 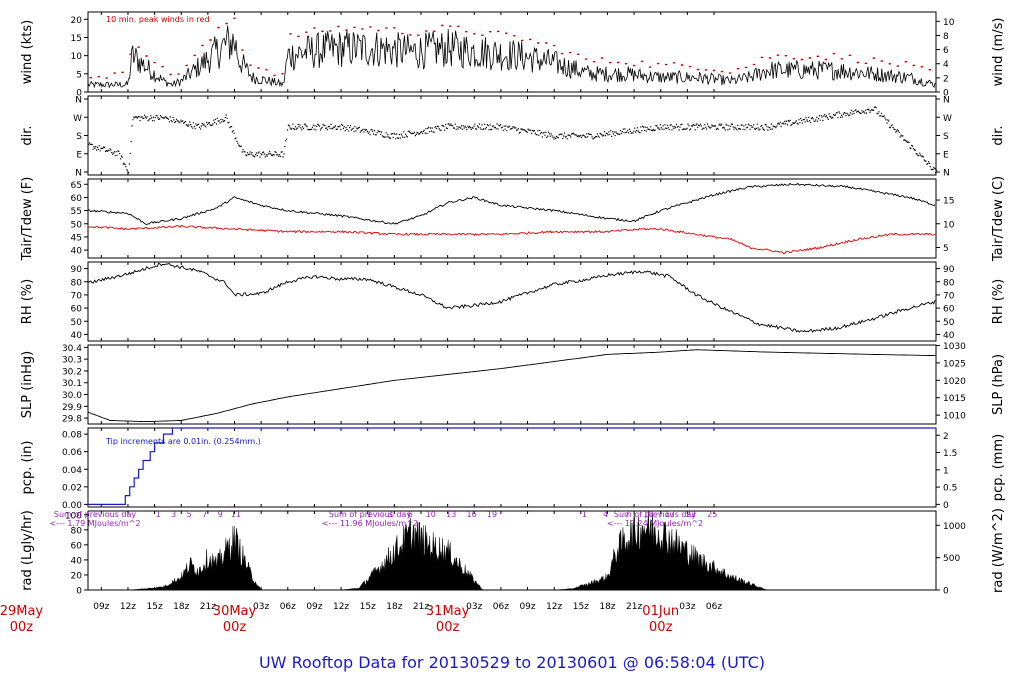 What do you see at coordinates (626, 514) in the screenshot?
I see `radiation-hour-label-day3: 7` at bounding box center [626, 514].